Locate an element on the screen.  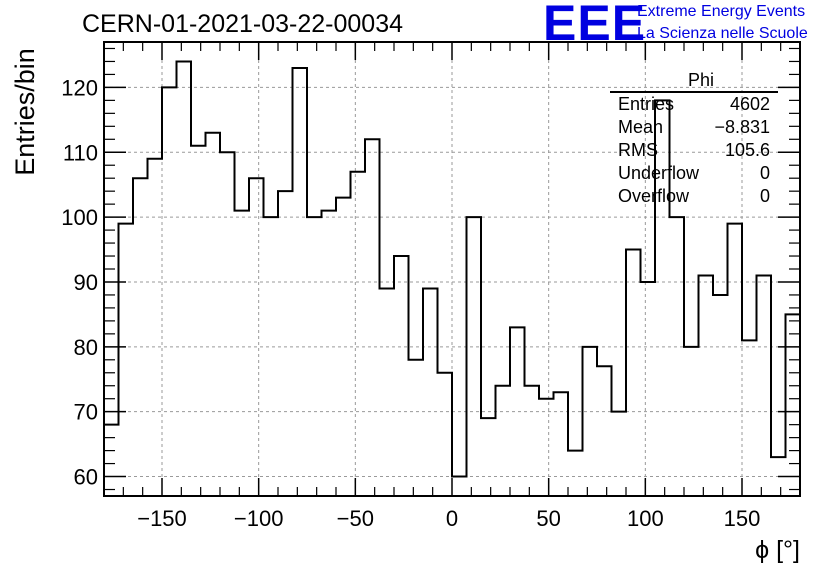
stats-row-overflow: Overflow 0 is located at coordinates (694, 196).